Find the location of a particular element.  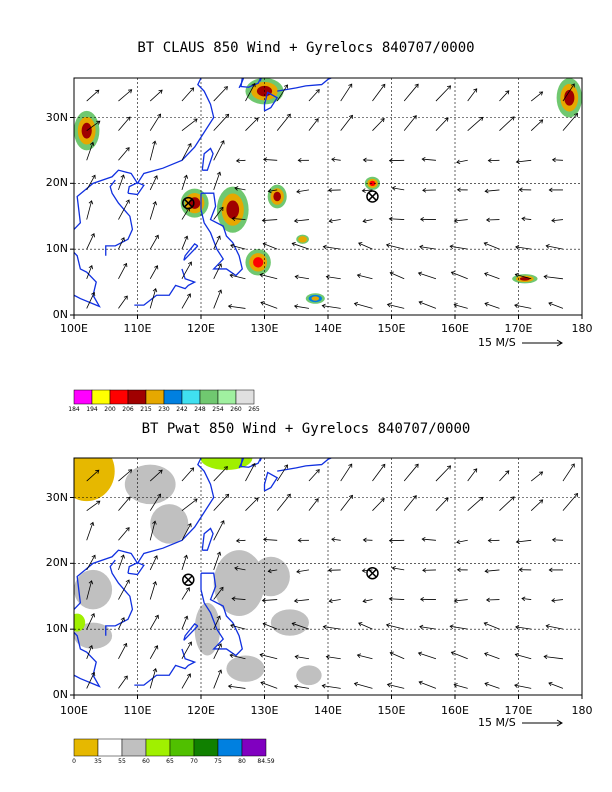

colorbar-label: 194 is located at coordinates (92, 409).